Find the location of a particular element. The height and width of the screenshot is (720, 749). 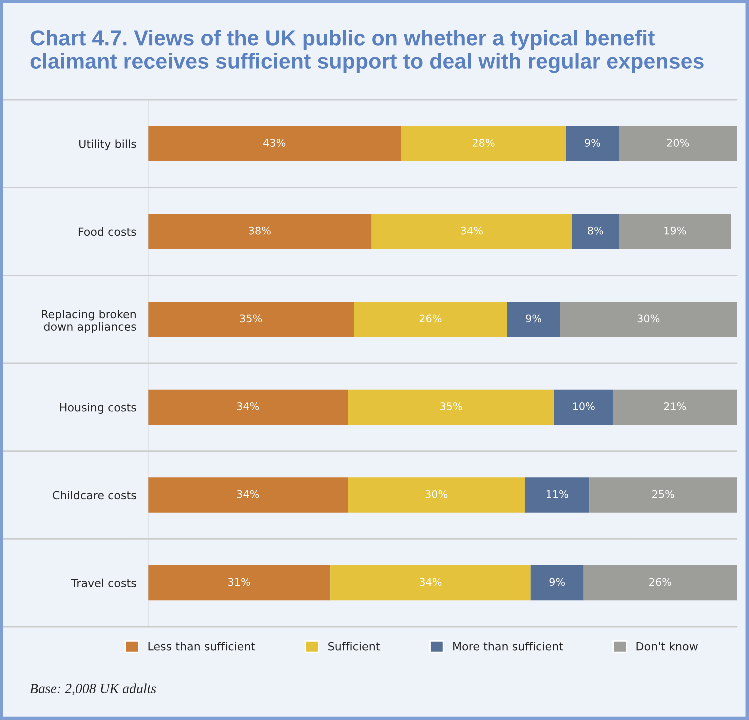

y-tick-label: Childcare costs is located at coordinates (94, 495).